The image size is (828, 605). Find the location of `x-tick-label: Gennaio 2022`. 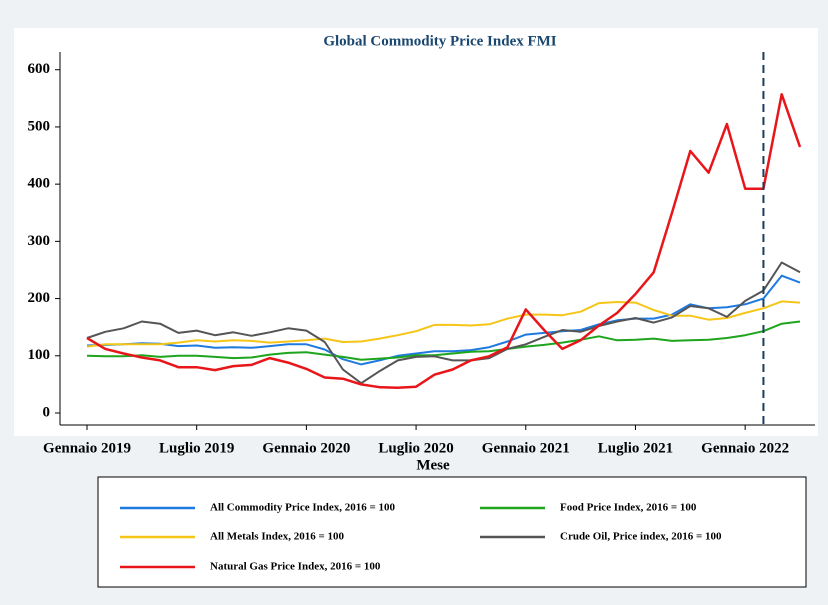

x-tick-label: Gennaio 2022 is located at coordinates (745, 448).